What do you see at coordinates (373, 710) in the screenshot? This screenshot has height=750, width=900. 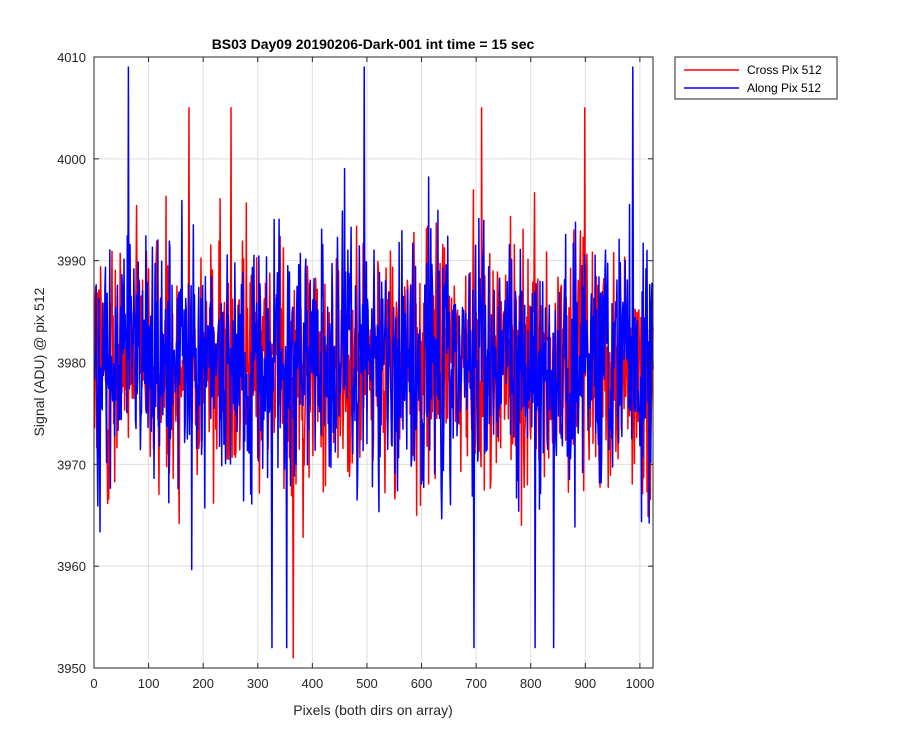 I see `x-axis-label: Pixels (both dirs on array)` at bounding box center [373, 710].